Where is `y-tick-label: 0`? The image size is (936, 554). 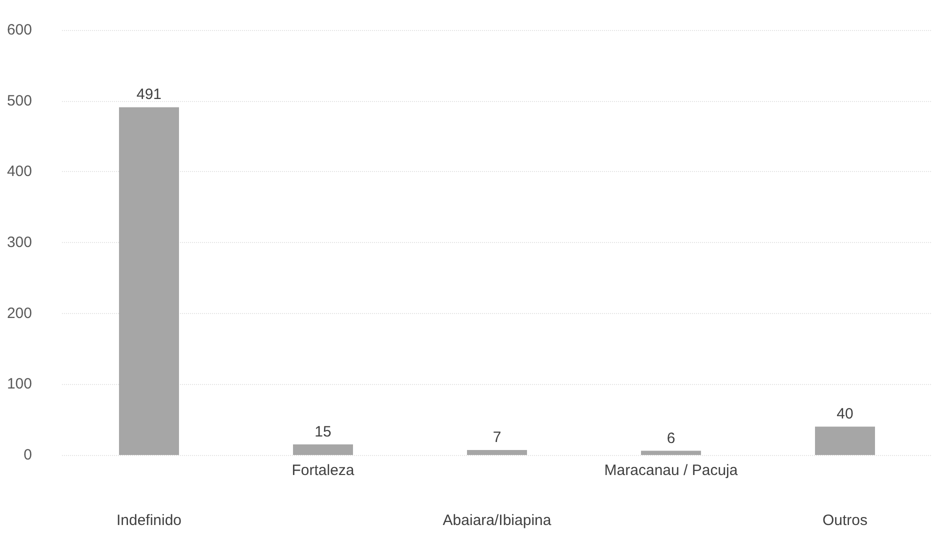 y-tick-label: 0 is located at coordinates (28, 455).